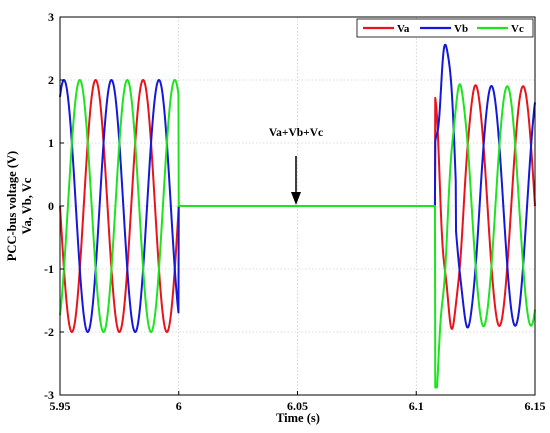  Describe the element at coordinates (461, 29) in the screenshot. I see `legend-label-vb: Vb` at that location.